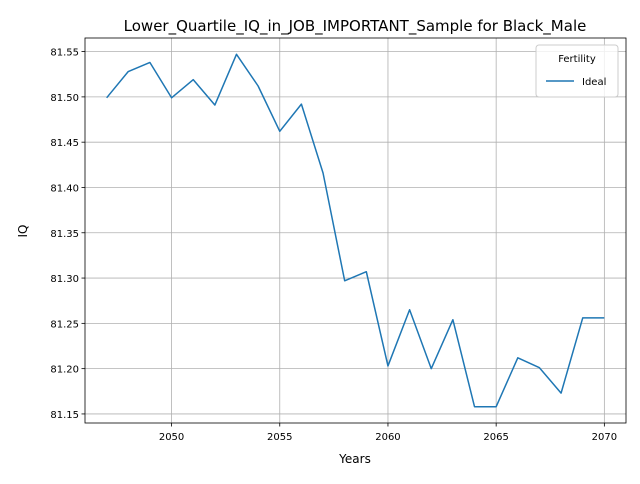 This screenshot has height=484, width=640. Describe the element at coordinates (604, 437) in the screenshot. I see `x-tick-label: 2070` at that location.